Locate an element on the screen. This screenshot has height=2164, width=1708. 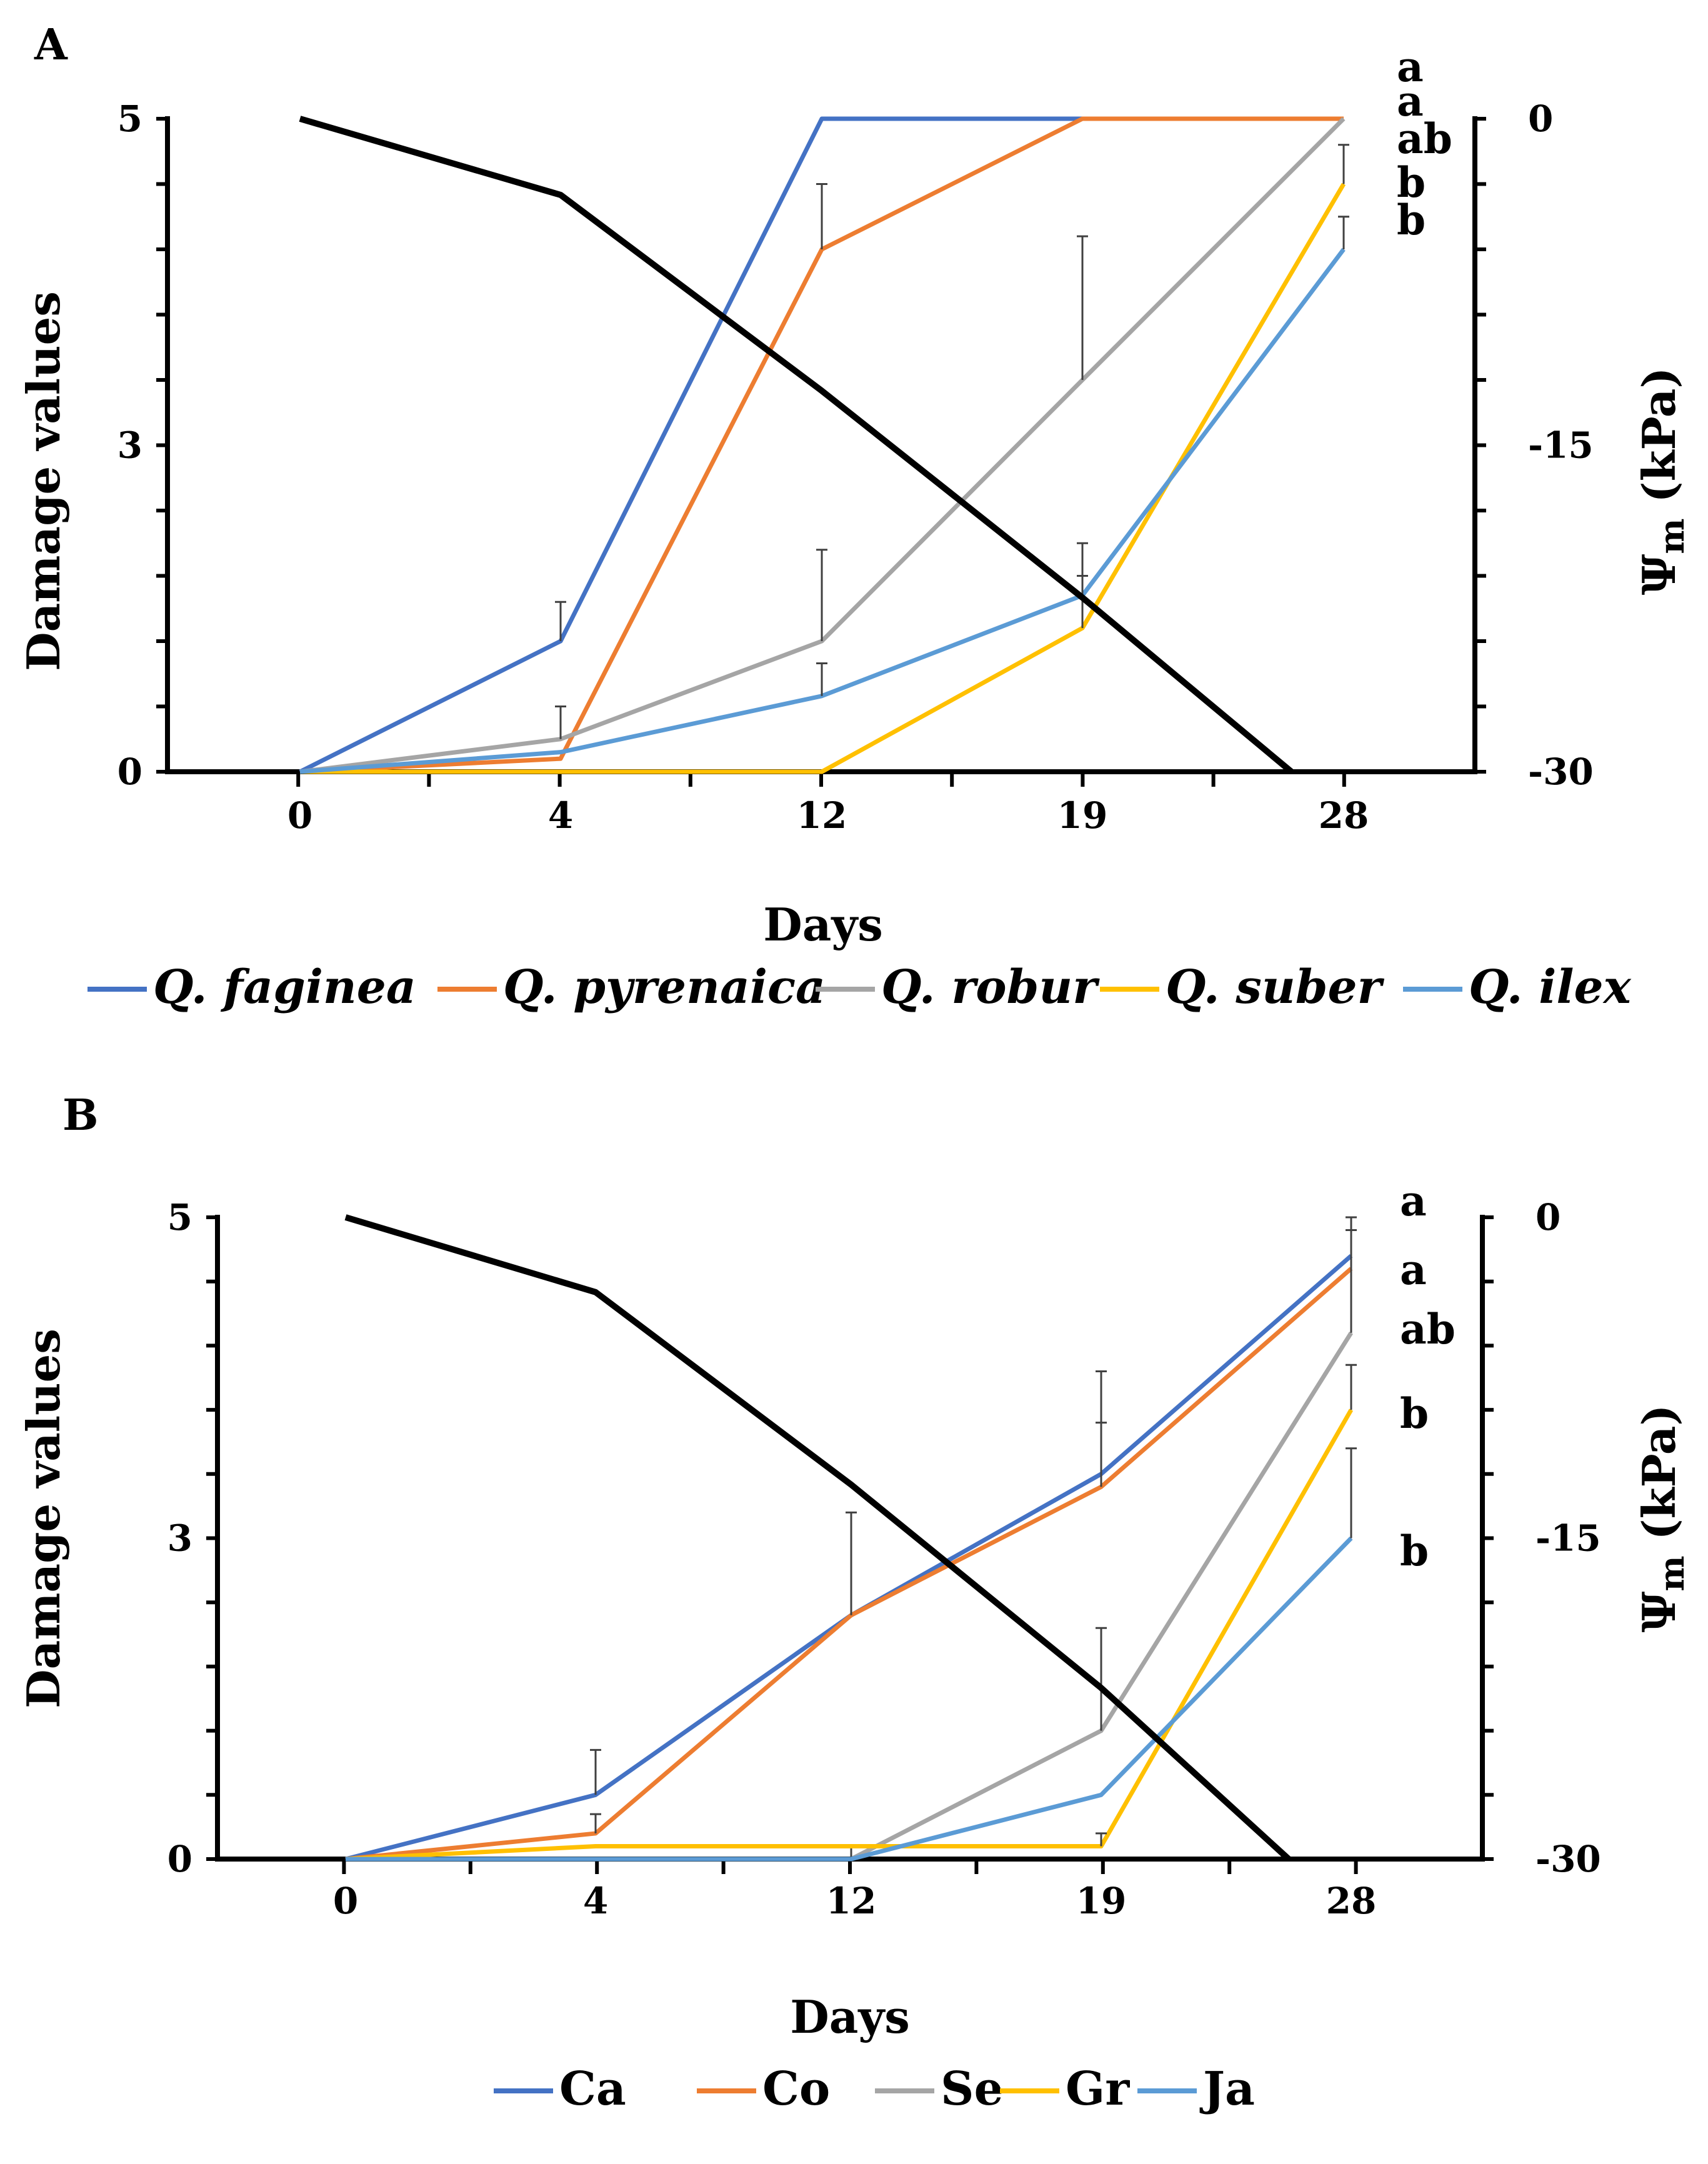
legend-label: Q. ilex is located at coordinates (1550, 987).